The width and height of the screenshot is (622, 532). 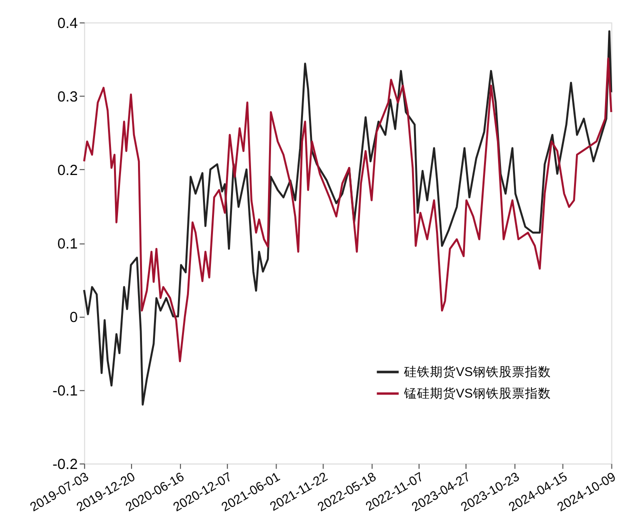 What do you see at coordinates (65, 391) in the screenshot?
I see `y-tick-label: -0.1` at bounding box center [65, 391].